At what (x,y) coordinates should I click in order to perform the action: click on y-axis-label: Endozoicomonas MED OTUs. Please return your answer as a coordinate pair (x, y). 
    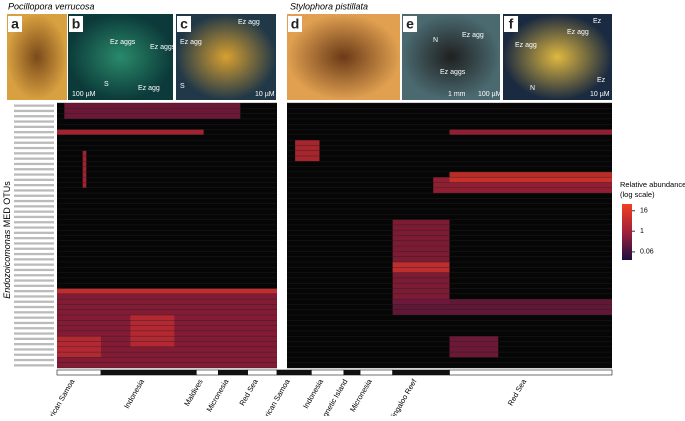
    Looking at the image, I should click on (7, 240).